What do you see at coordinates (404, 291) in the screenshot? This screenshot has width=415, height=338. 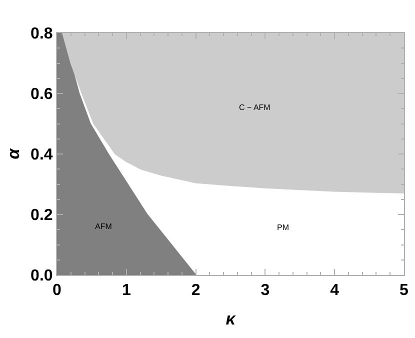 I see `x-tick-label: 5` at bounding box center [404, 291].